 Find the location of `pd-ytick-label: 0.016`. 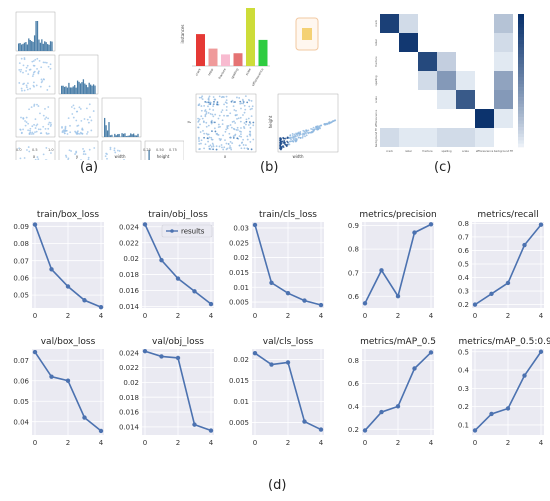

pd-ytick-label: 0.016 is located at coordinates (129, 291).